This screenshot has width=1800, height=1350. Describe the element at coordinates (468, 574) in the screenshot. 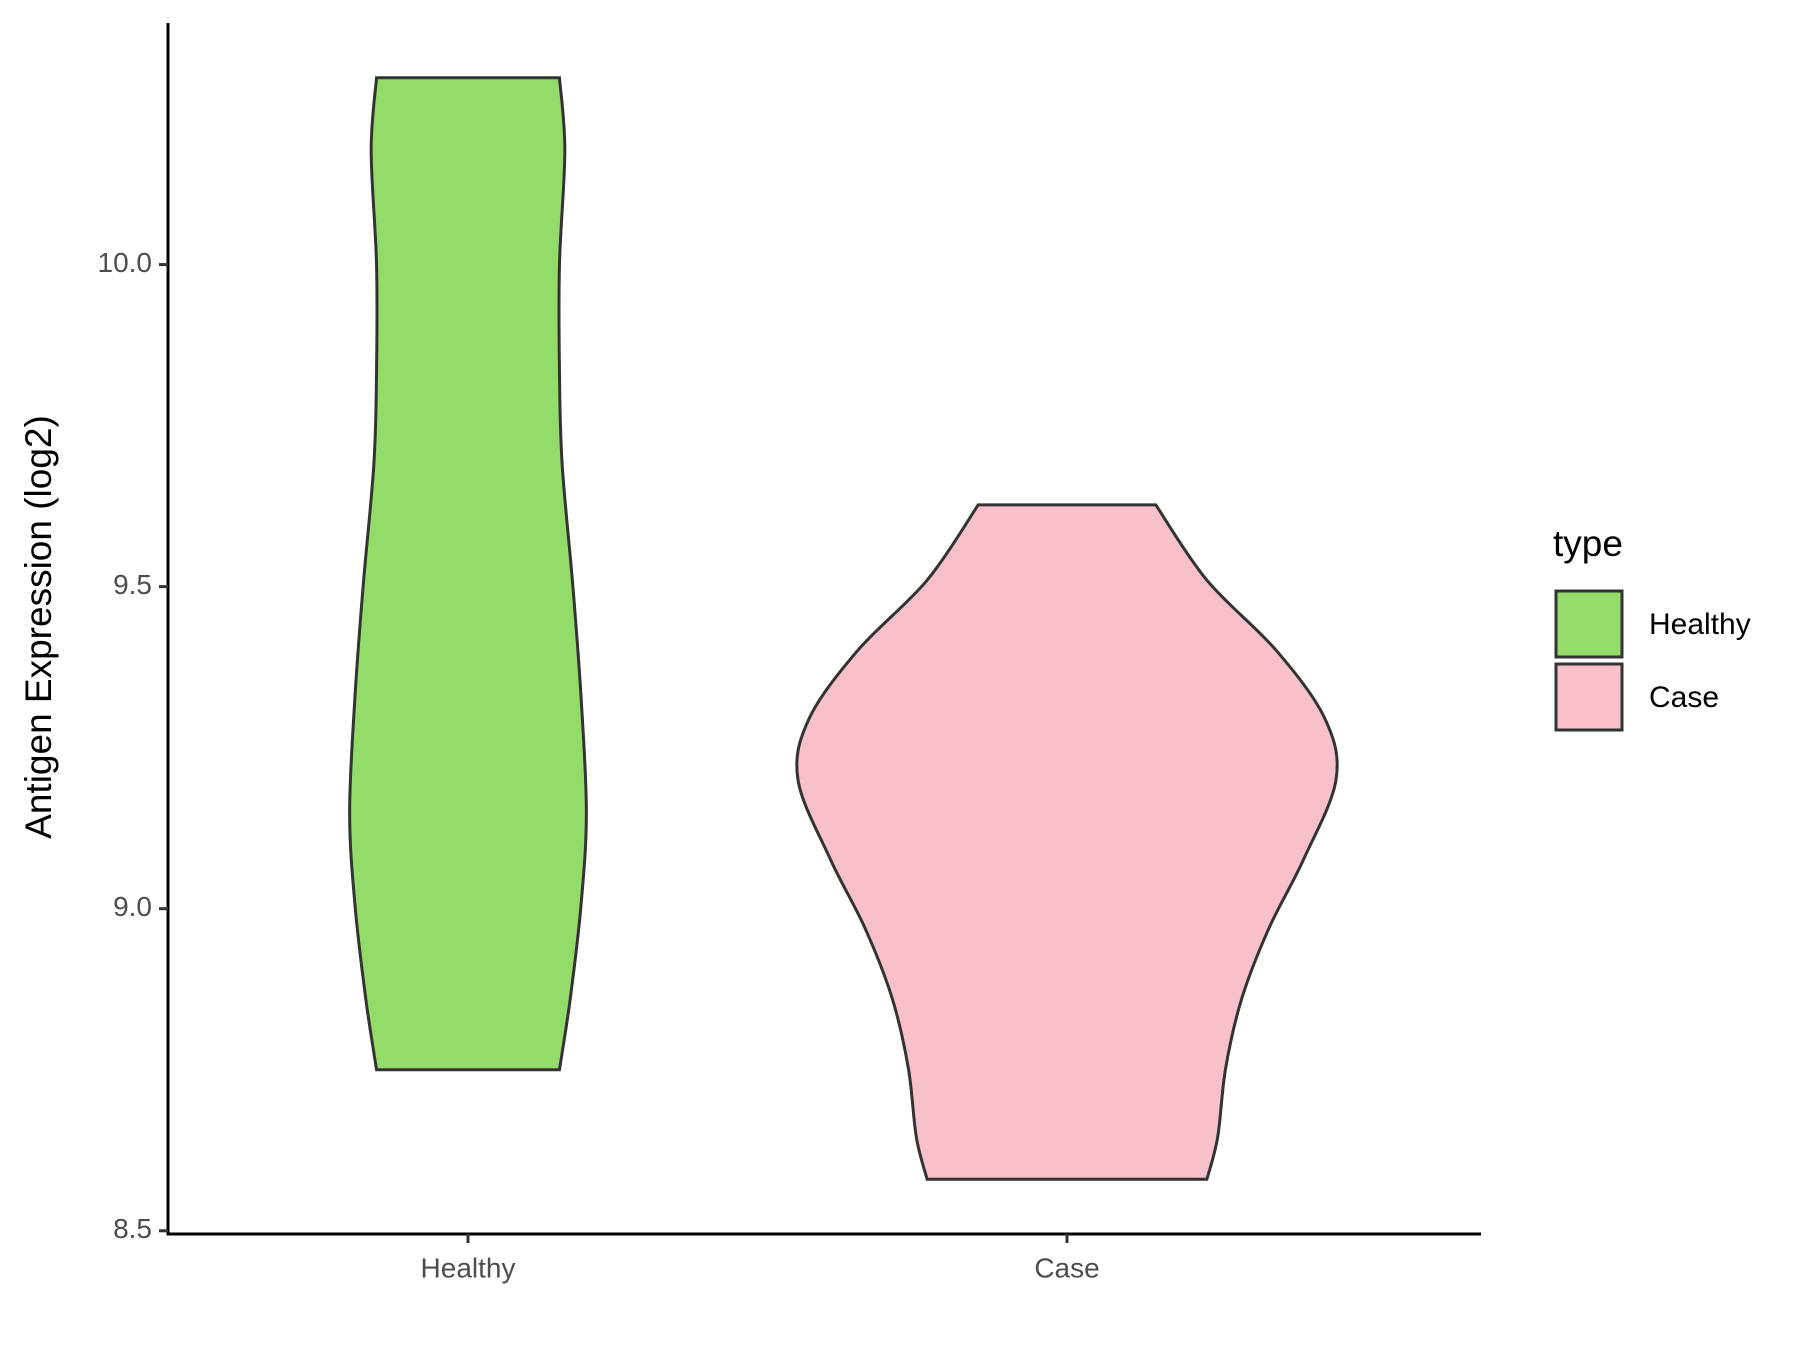

I see `violin` at that location.